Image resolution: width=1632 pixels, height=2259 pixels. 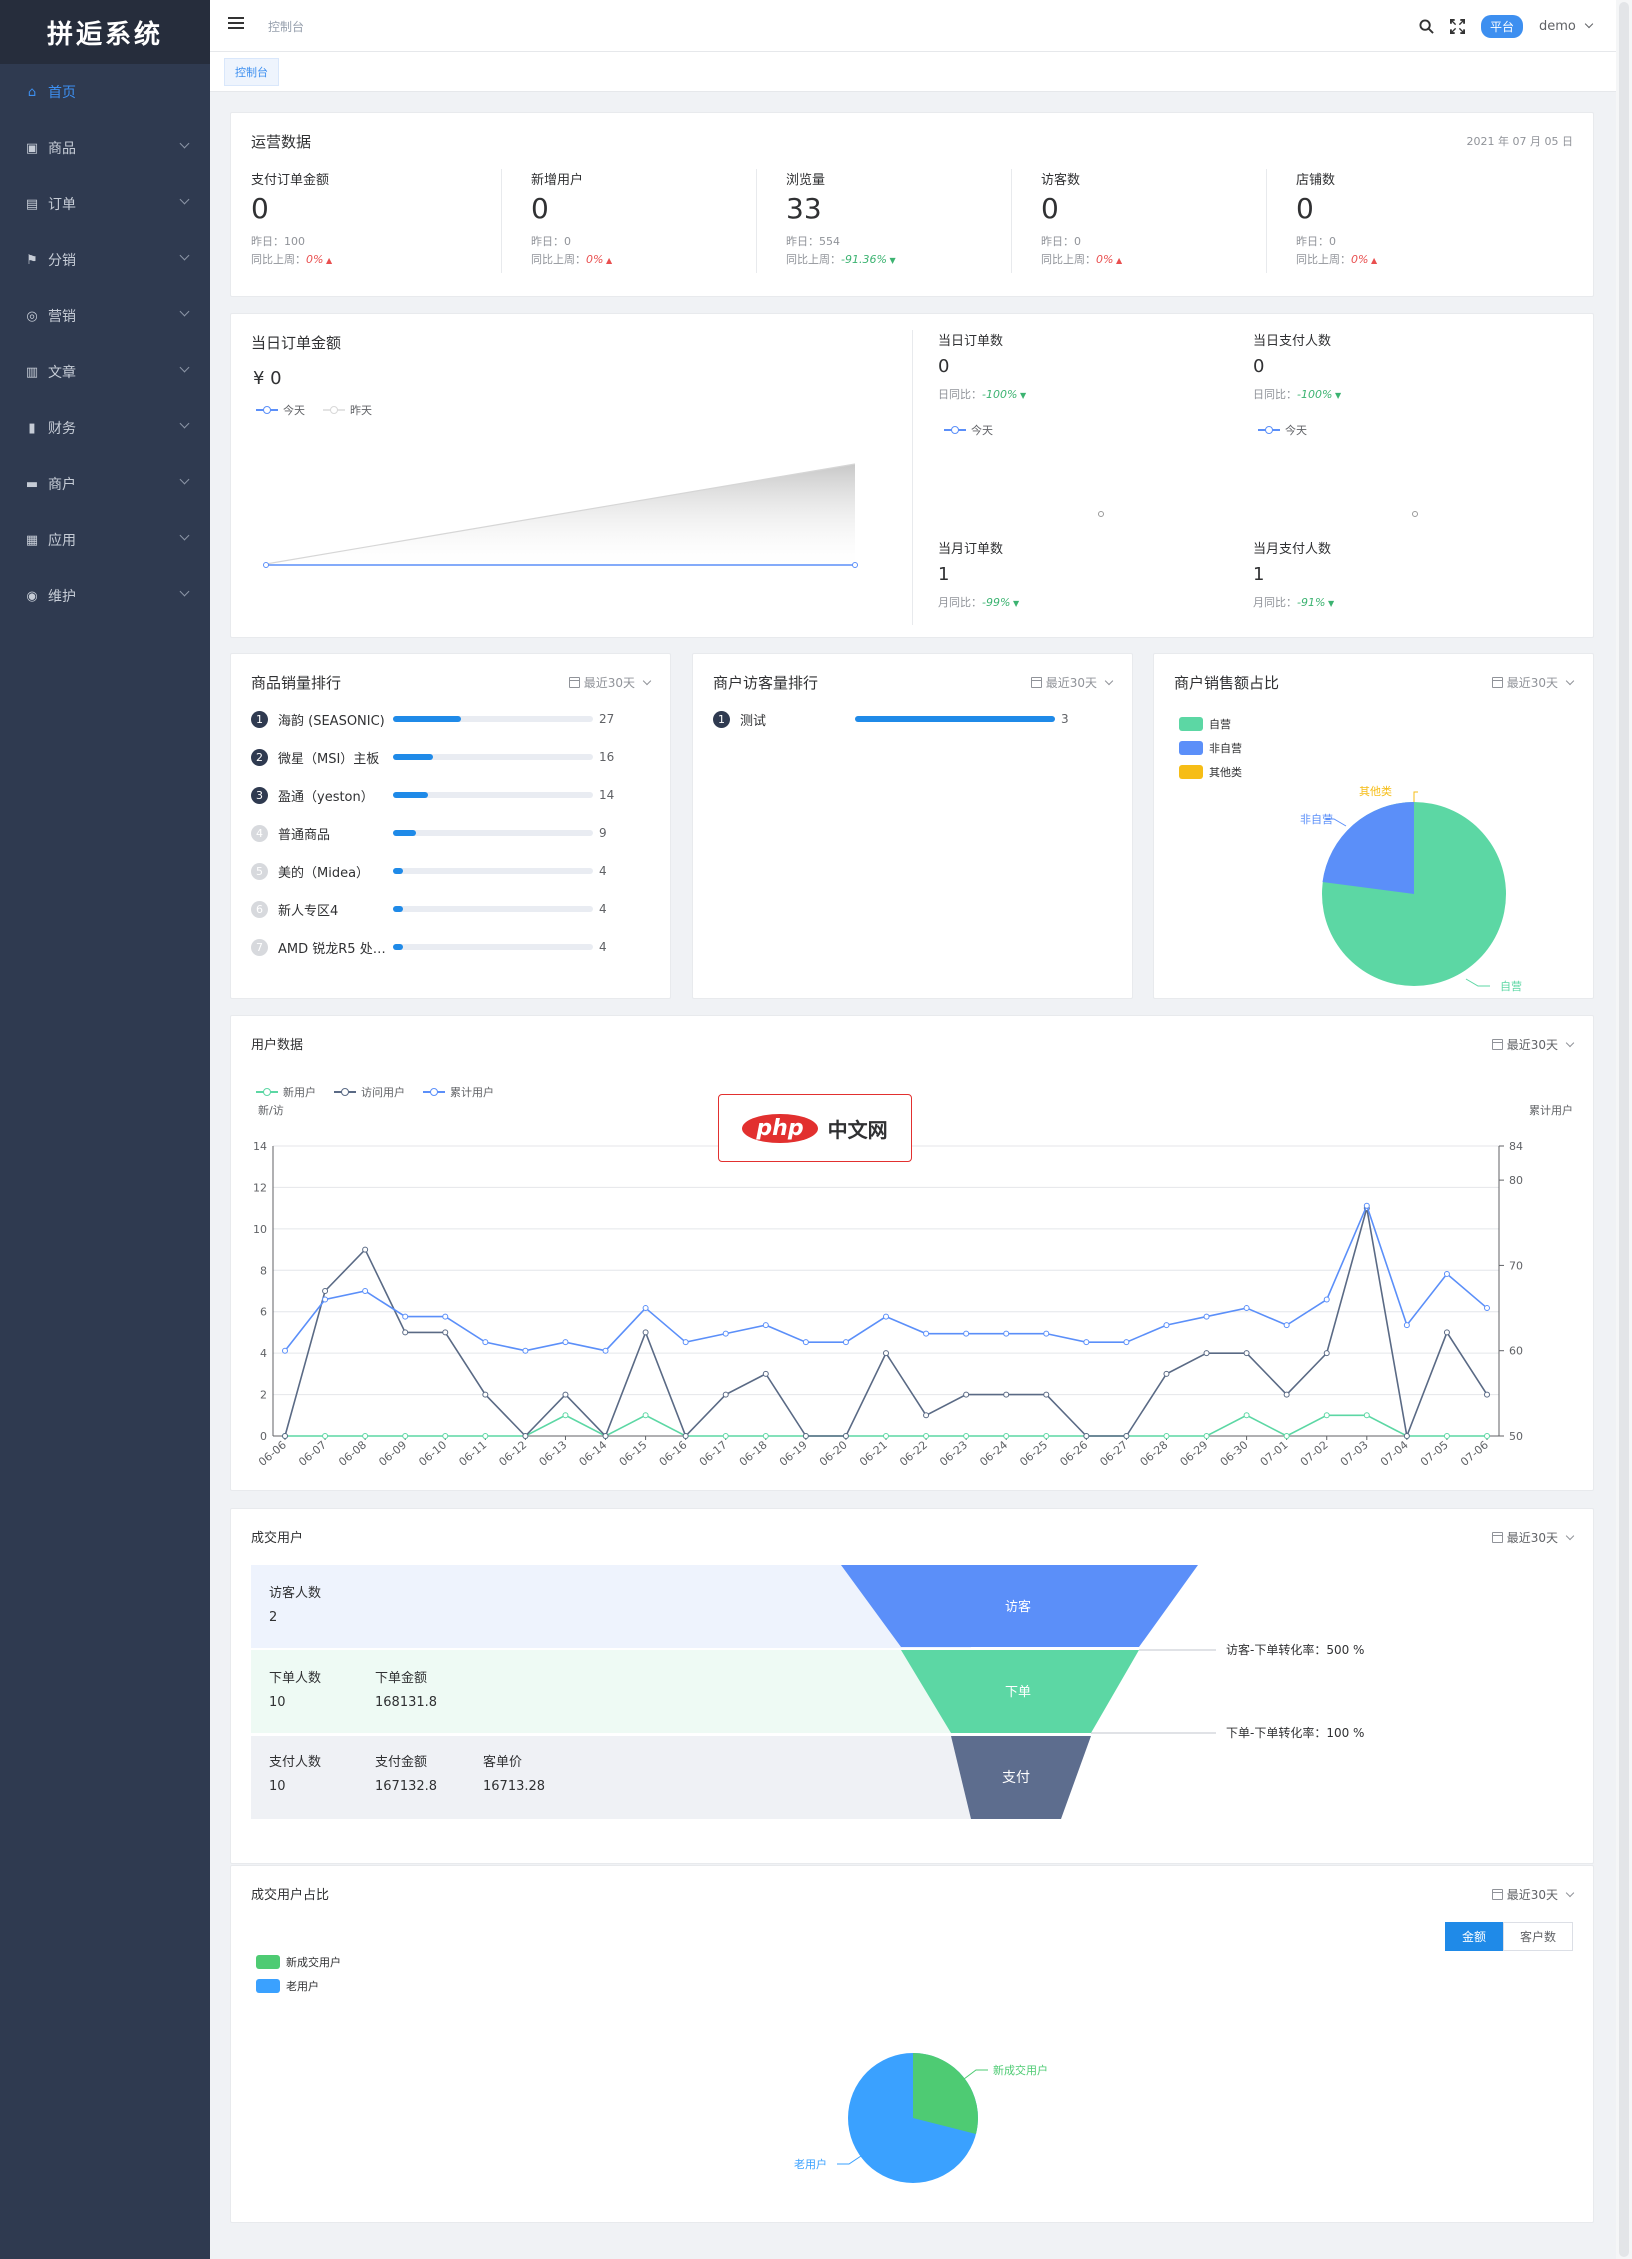 I want to click on rank-period-select: 最近30天, so click(x=610, y=682).